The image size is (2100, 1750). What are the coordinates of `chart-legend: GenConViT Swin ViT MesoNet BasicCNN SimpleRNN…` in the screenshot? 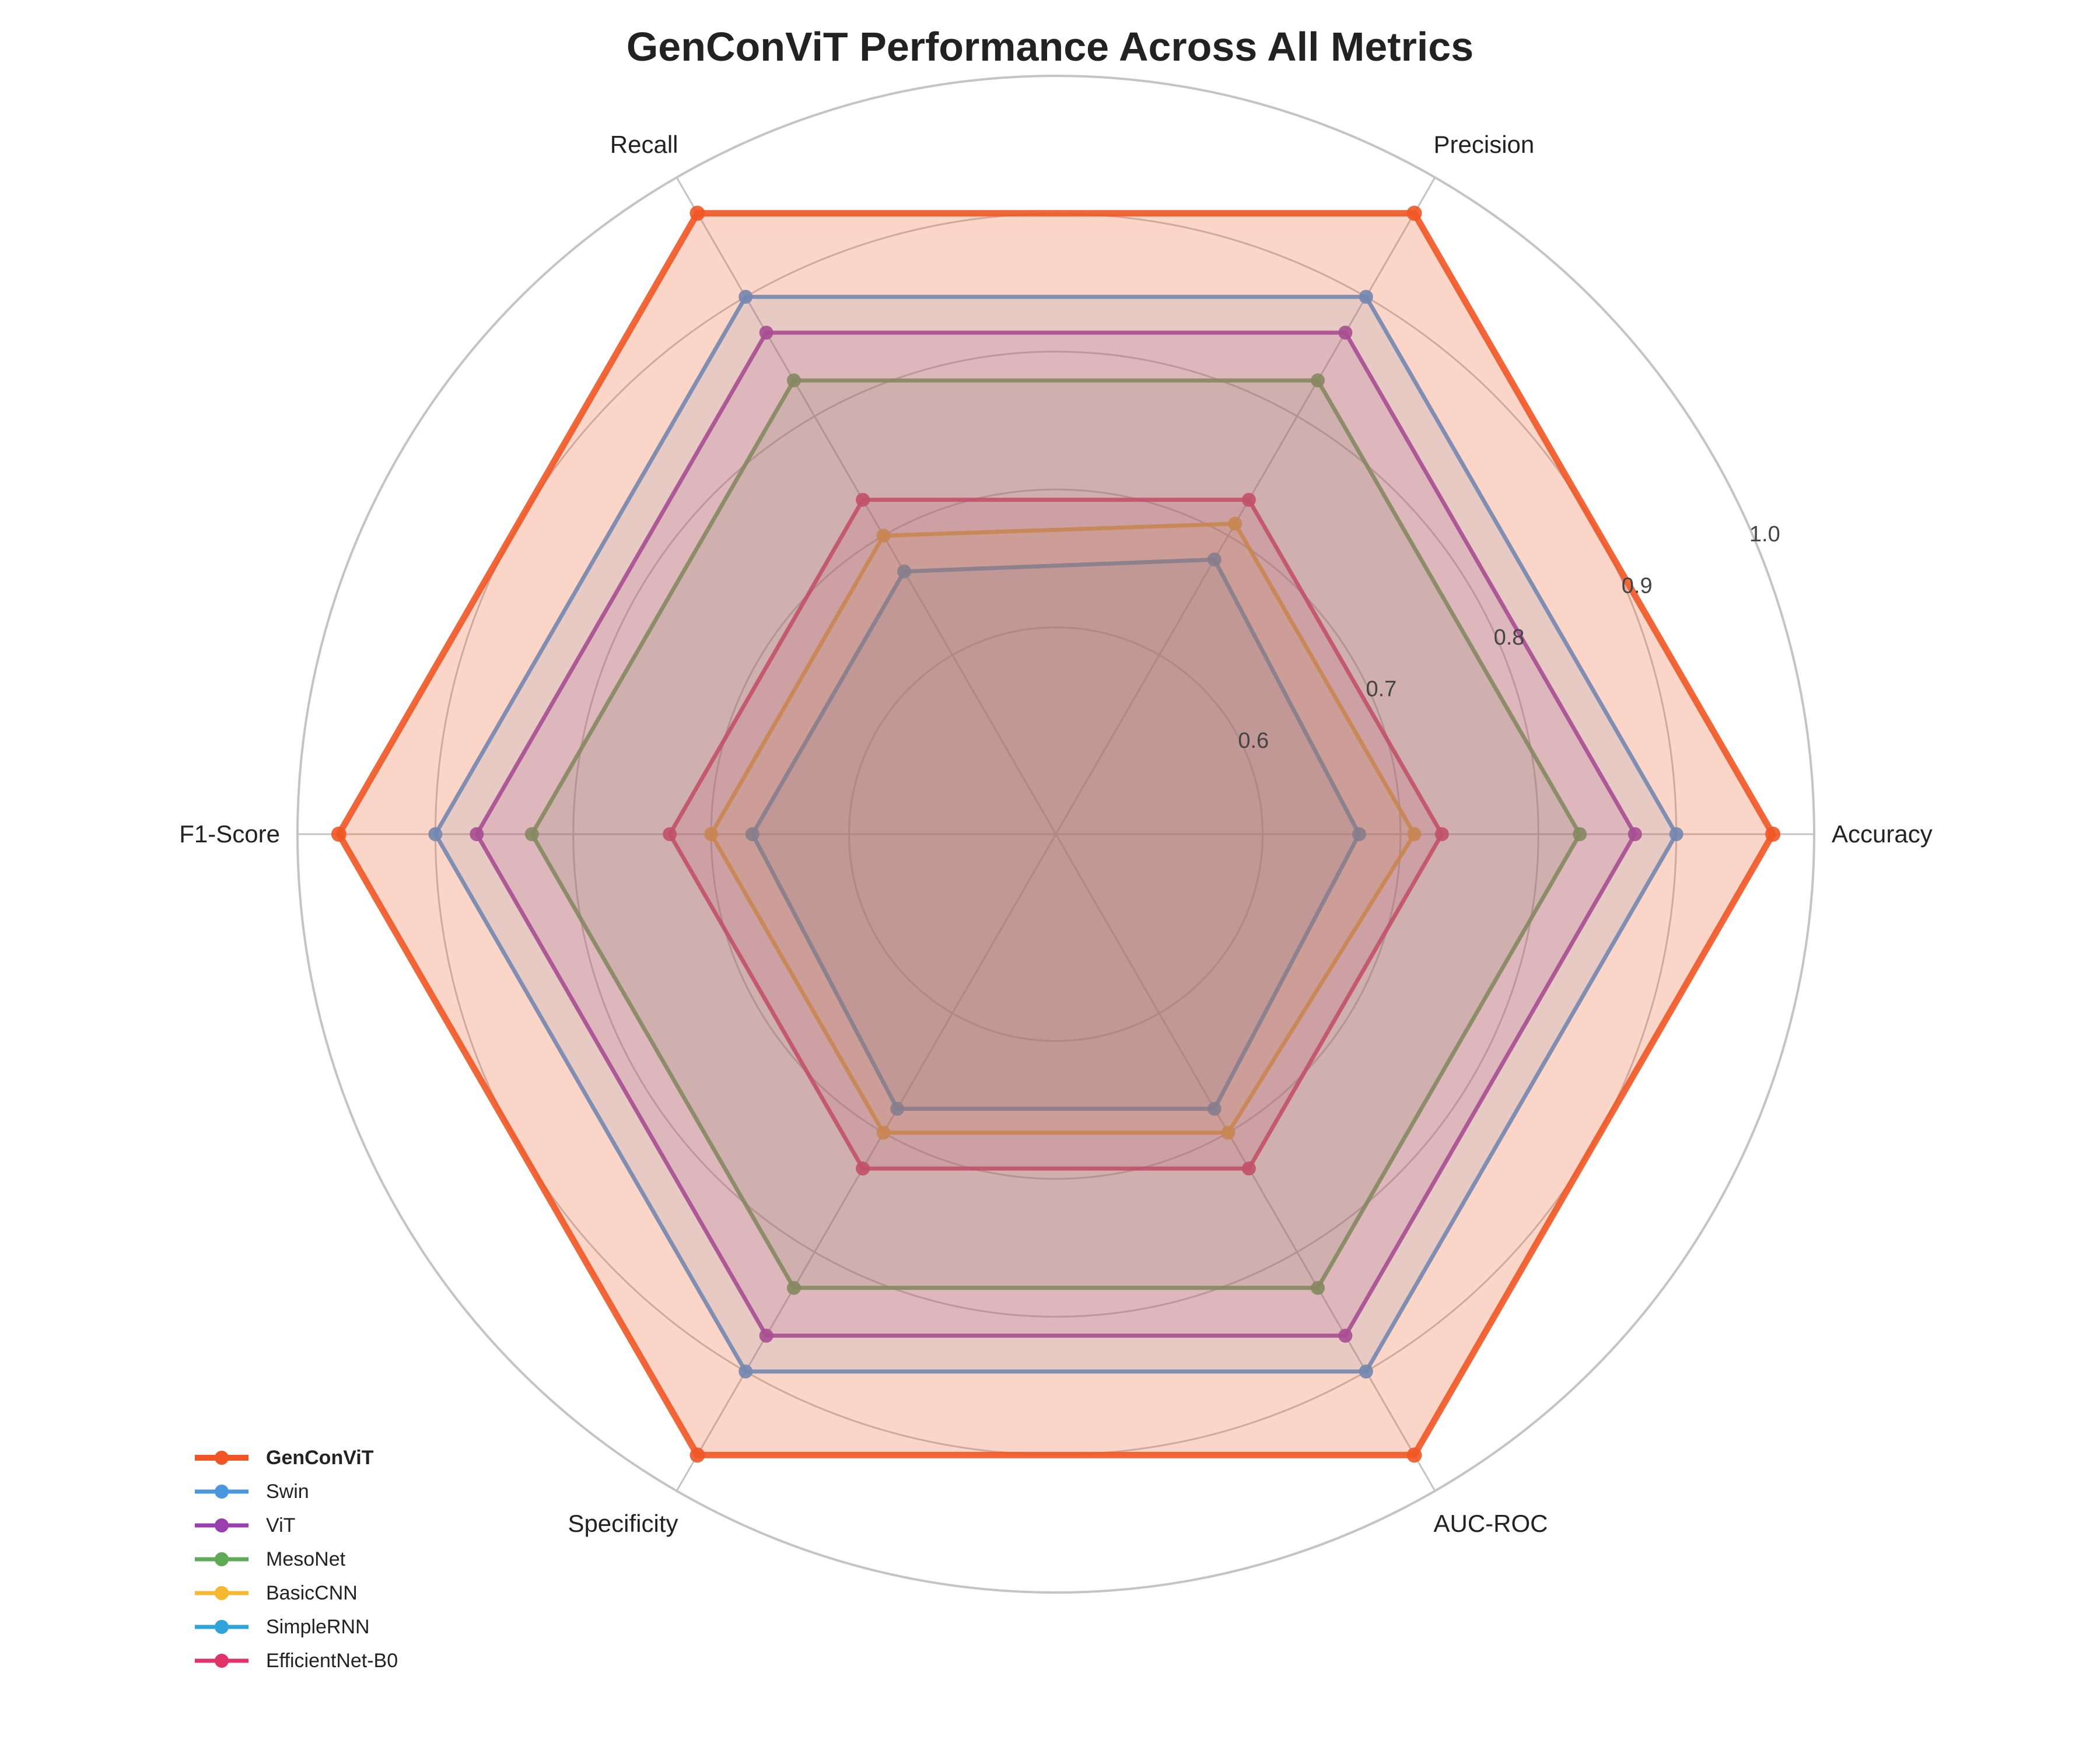 It's located at (295, 1559).